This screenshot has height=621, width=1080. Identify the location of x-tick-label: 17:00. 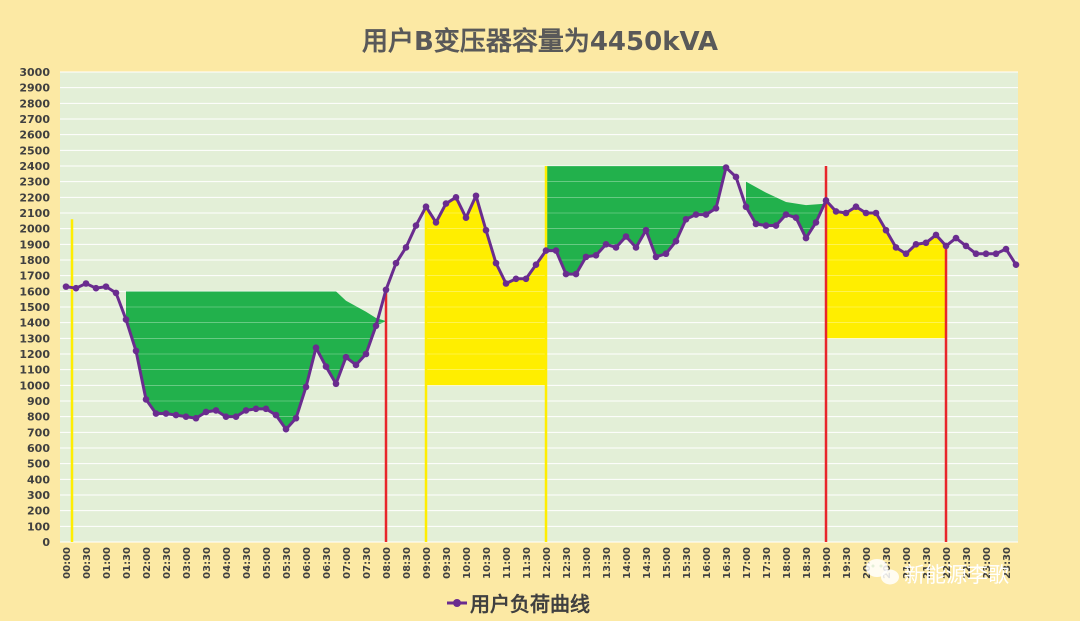
(747, 563).